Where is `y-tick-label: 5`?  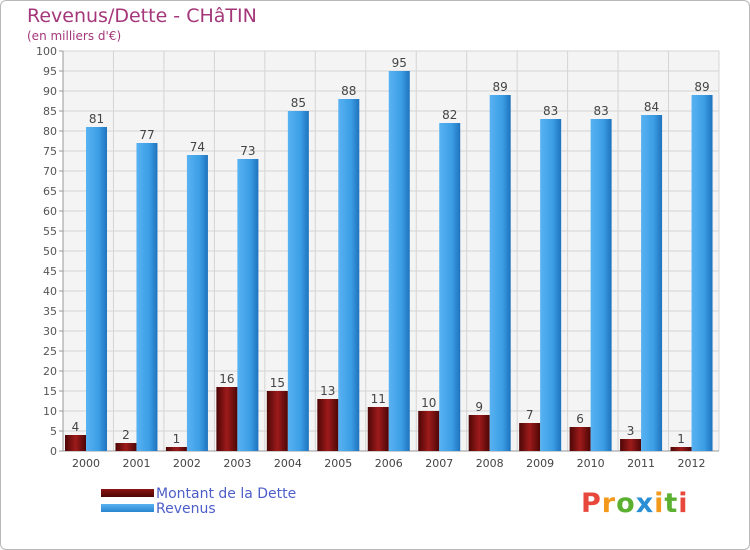 y-tick-label: 5 is located at coordinates (53, 431).